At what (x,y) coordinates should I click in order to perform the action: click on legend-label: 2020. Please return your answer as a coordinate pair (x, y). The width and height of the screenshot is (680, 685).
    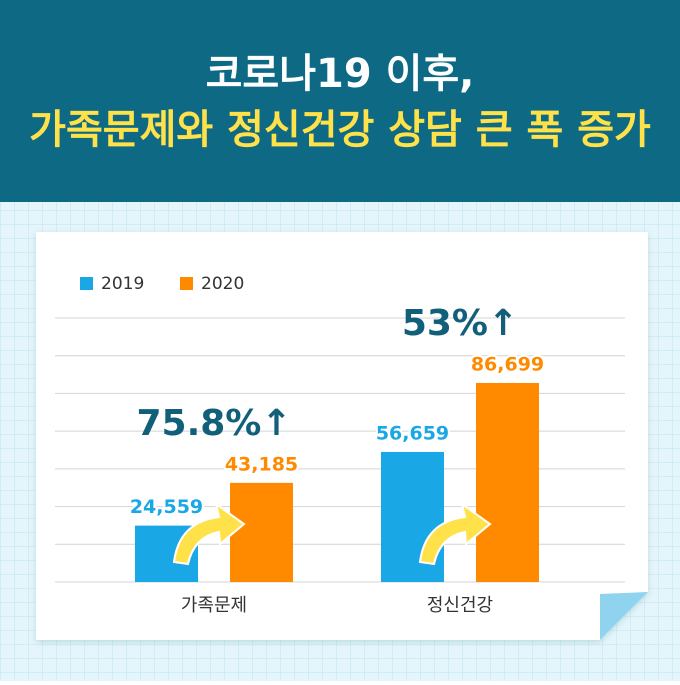
    Looking at the image, I should click on (222, 284).